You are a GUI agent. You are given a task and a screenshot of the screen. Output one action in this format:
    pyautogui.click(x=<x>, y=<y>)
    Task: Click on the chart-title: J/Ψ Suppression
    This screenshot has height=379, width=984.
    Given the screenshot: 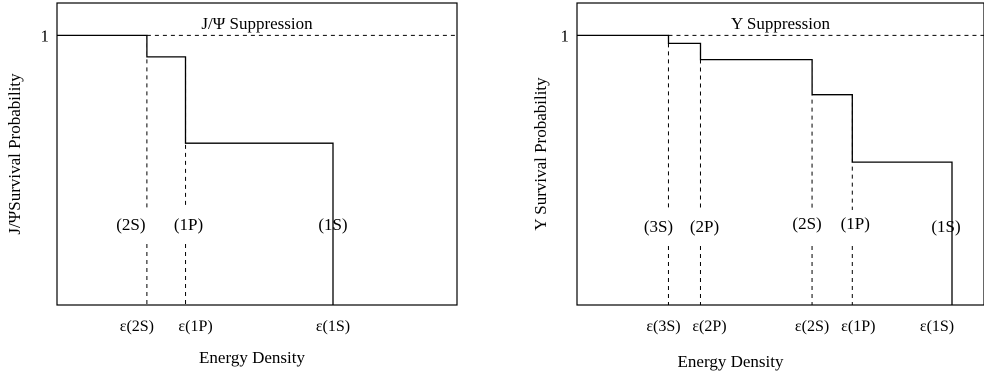 What is the action you would take?
    pyautogui.click(x=257, y=23)
    